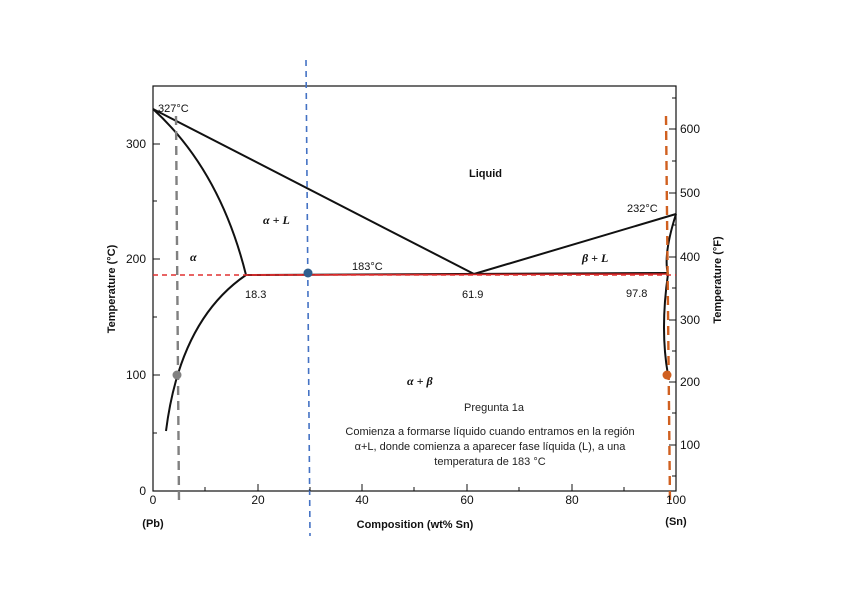 The image size is (848, 599). I want to click on comp-beta-label: 97.8, so click(636, 294).